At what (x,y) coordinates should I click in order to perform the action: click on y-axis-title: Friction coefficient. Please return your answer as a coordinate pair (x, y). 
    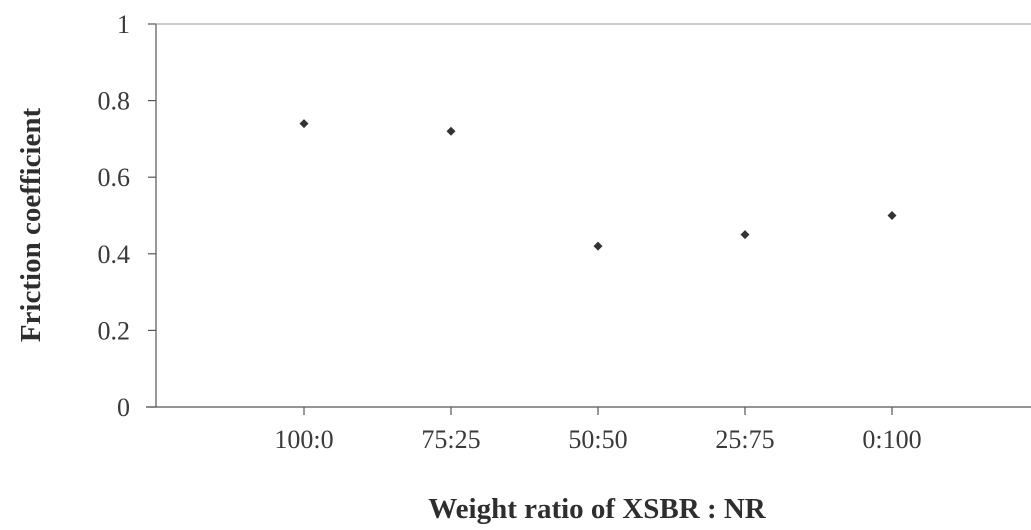
    Looking at the image, I should click on (31, 225).